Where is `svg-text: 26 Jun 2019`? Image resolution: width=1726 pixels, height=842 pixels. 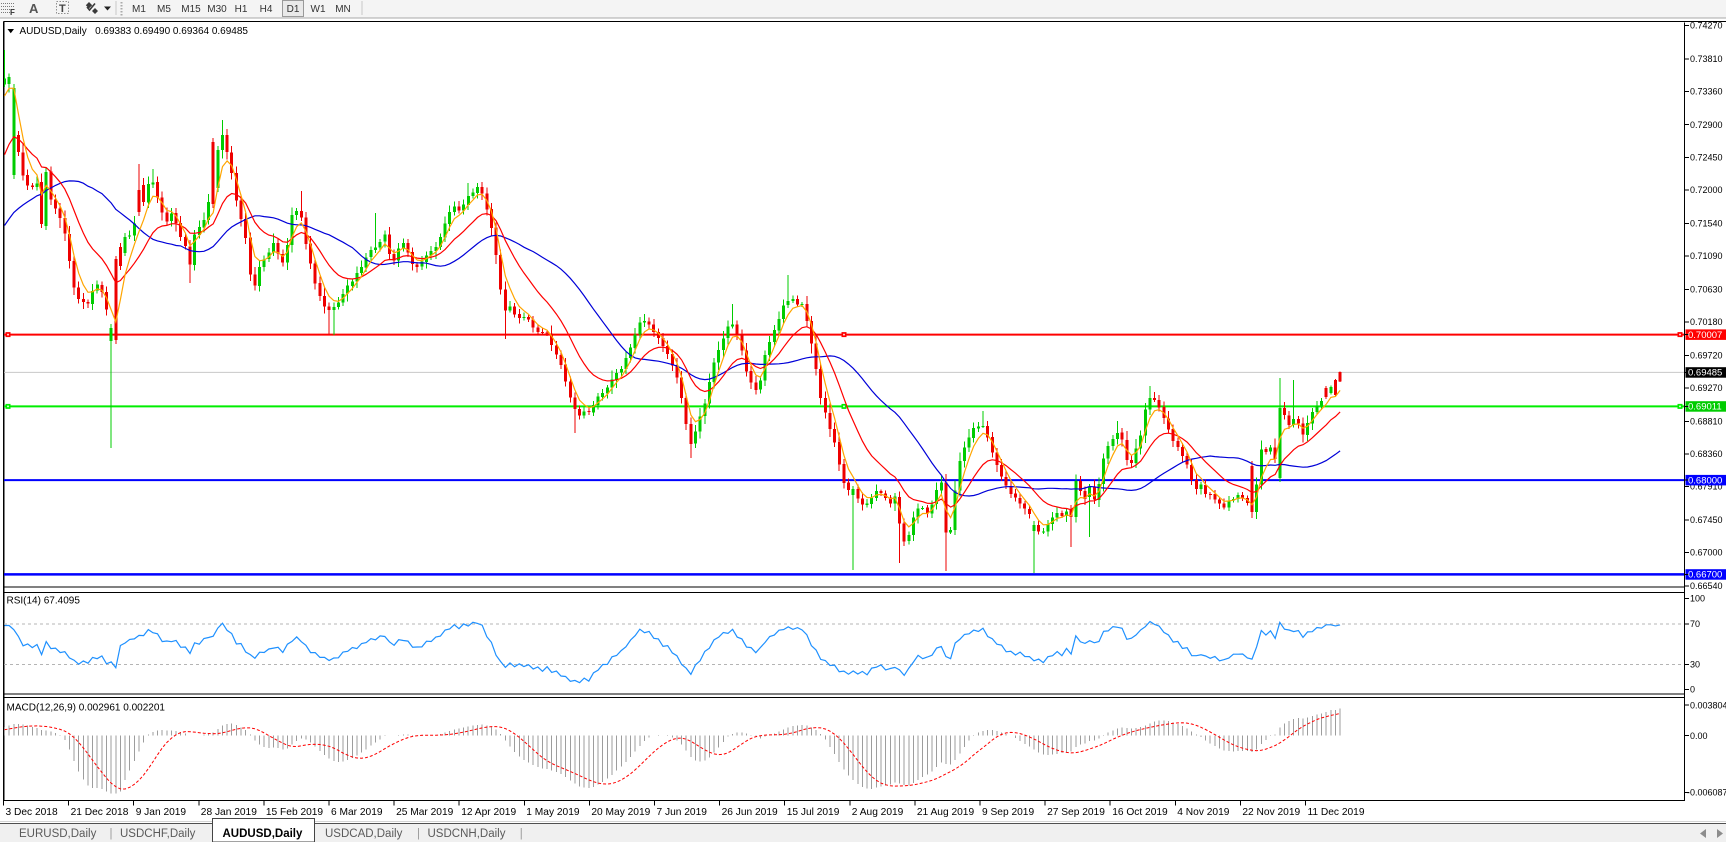 svg-text: 26 Jun 2019 is located at coordinates (750, 812).